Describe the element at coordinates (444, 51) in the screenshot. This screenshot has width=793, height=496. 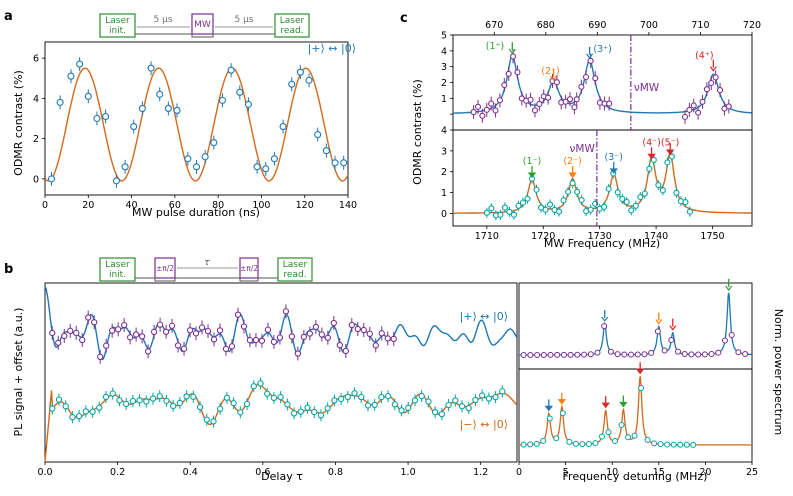
I see `ytick-label-c-top-4: 4` at that location.